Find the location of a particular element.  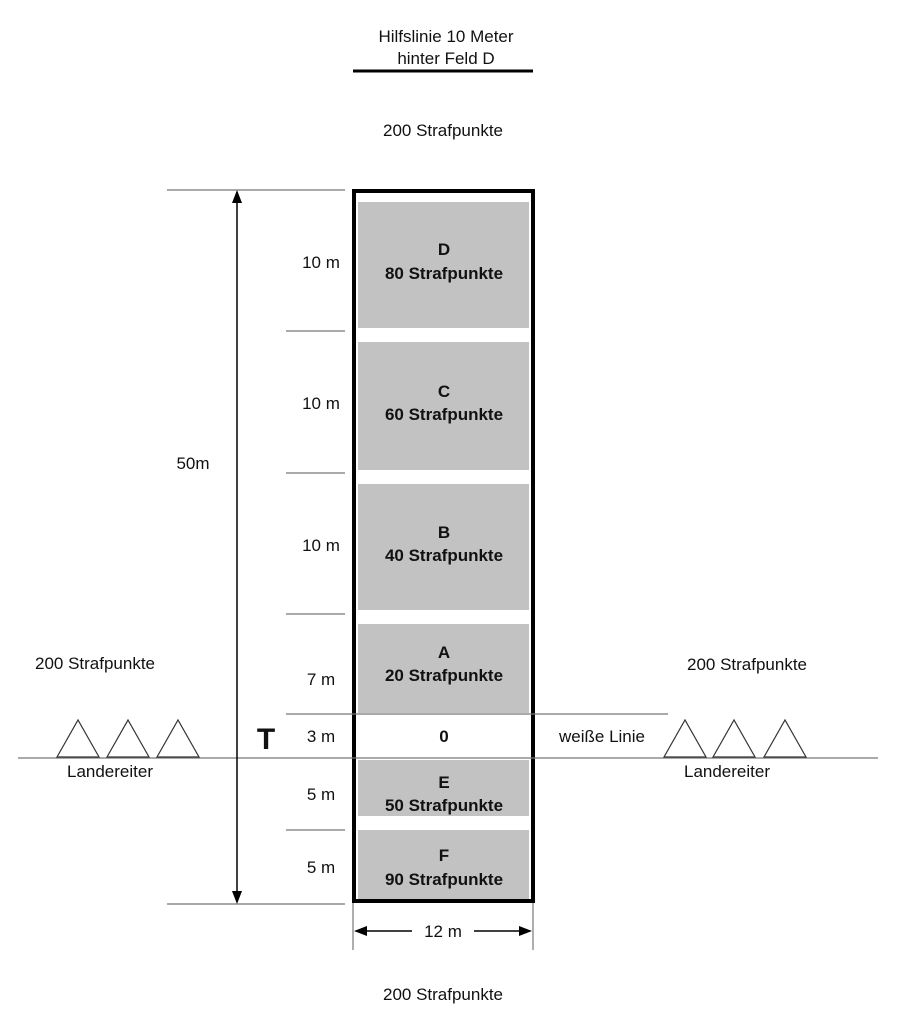

field-d-id: D is located at coordinates (444, 249).